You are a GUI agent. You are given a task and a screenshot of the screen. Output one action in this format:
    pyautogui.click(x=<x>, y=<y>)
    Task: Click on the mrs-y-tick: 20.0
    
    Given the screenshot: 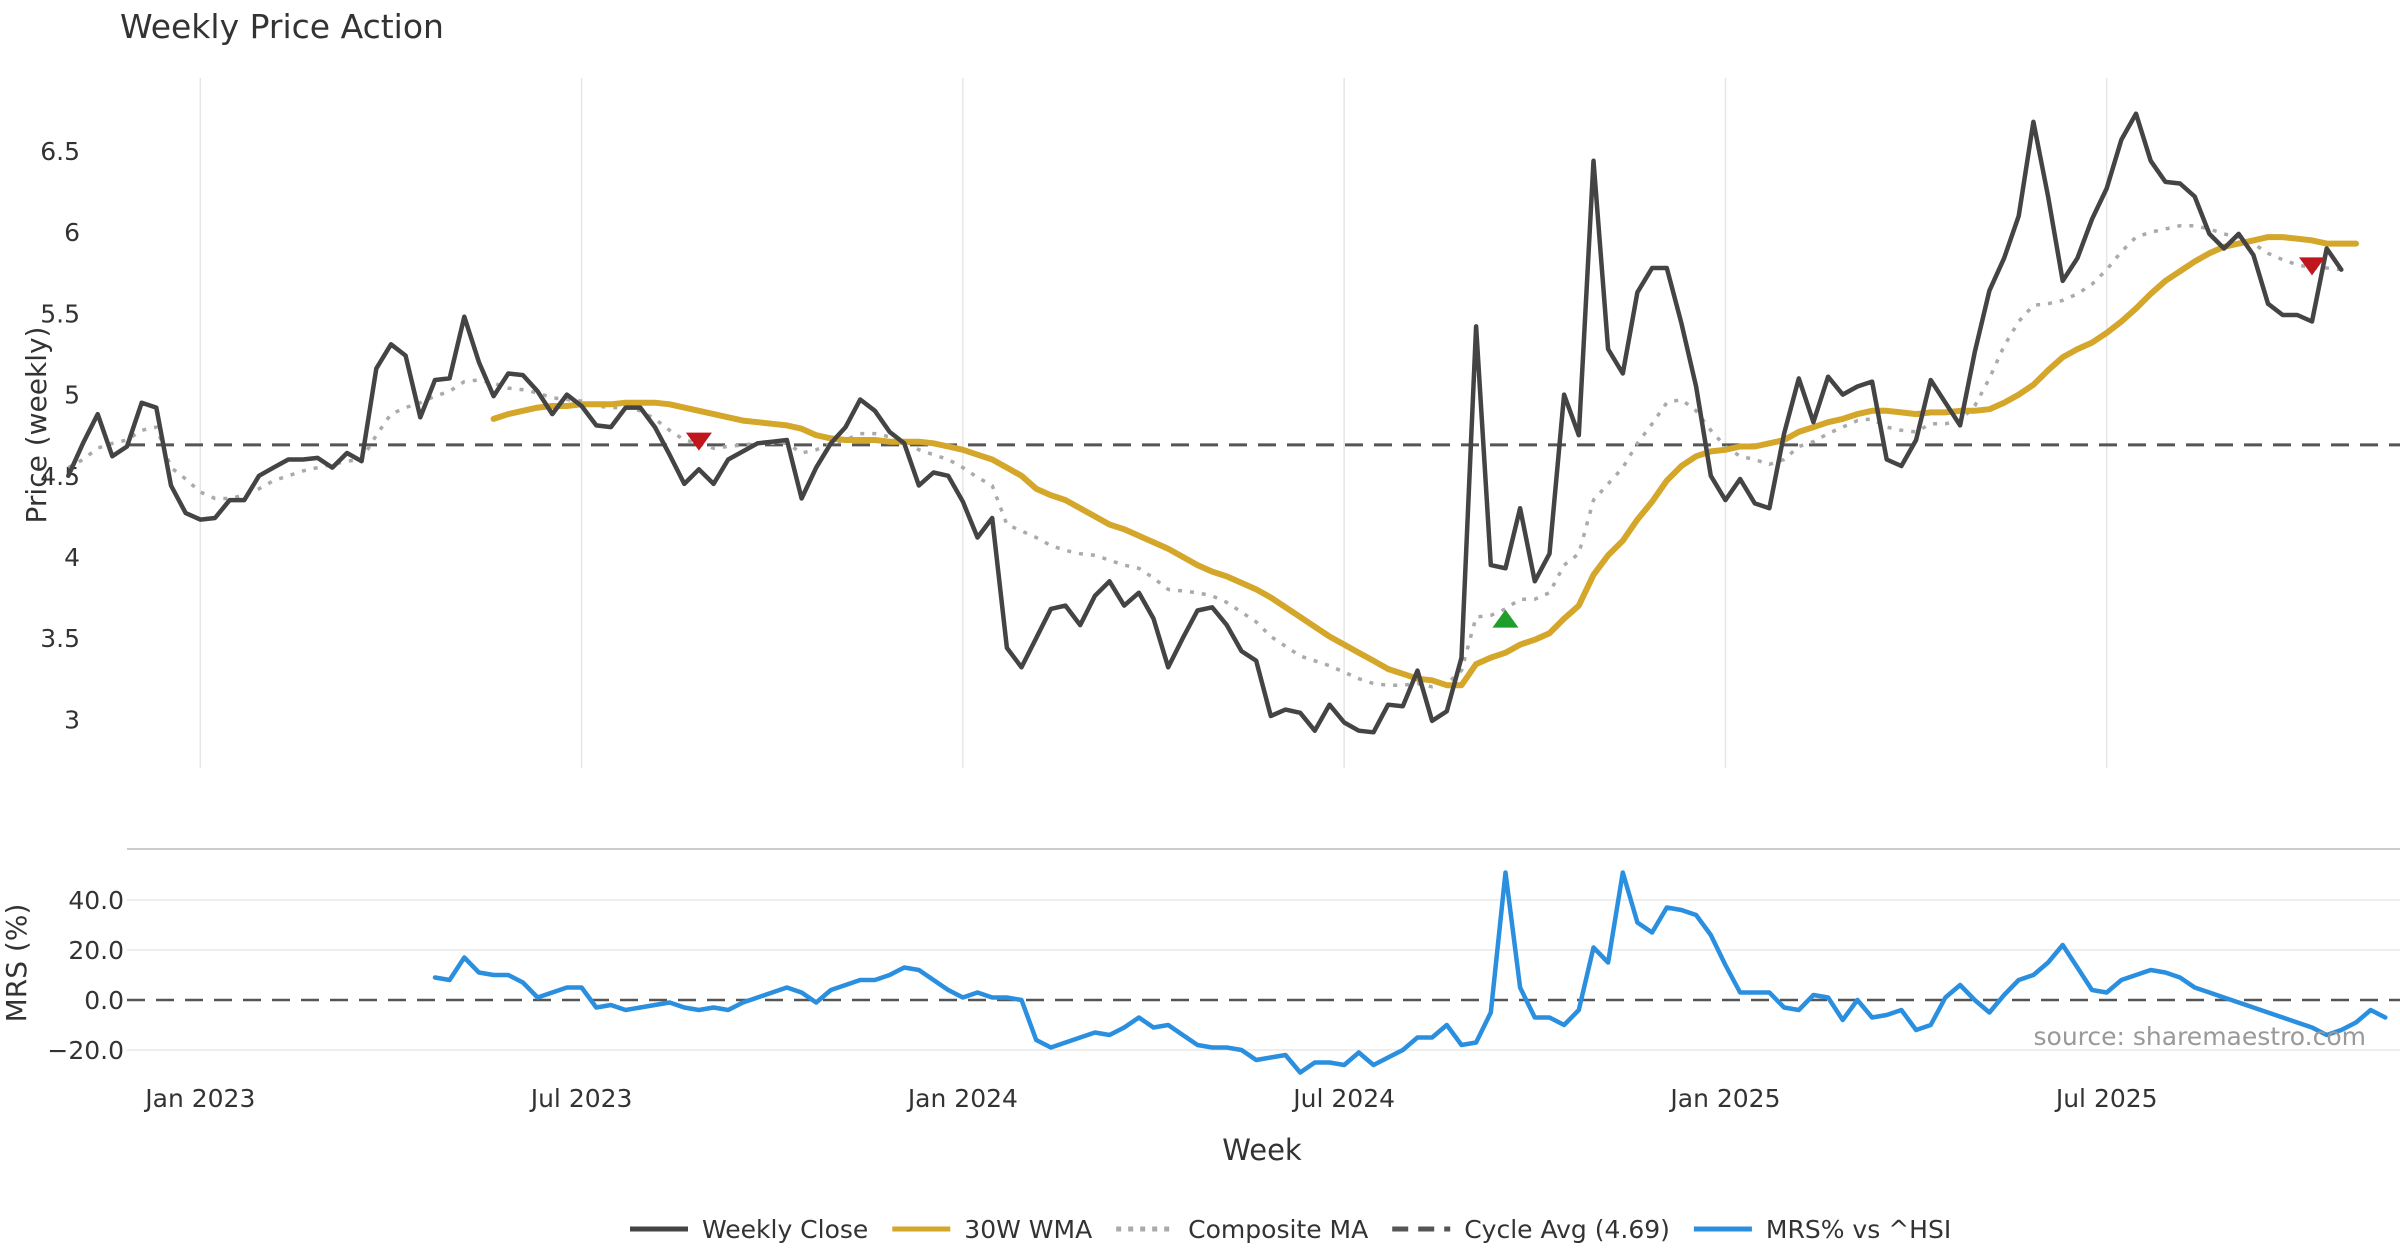 What is the action you would take?
    pyautogui.click(x=96, y=950)
    